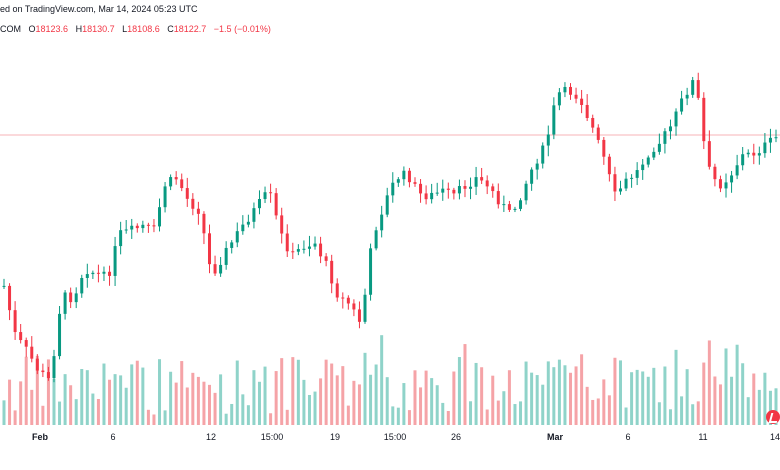 This screenshot has width=780, height=470. Describe the element at coordinates (52, 29) in the screenshot. I see `open-value: 18123.6` at that location.